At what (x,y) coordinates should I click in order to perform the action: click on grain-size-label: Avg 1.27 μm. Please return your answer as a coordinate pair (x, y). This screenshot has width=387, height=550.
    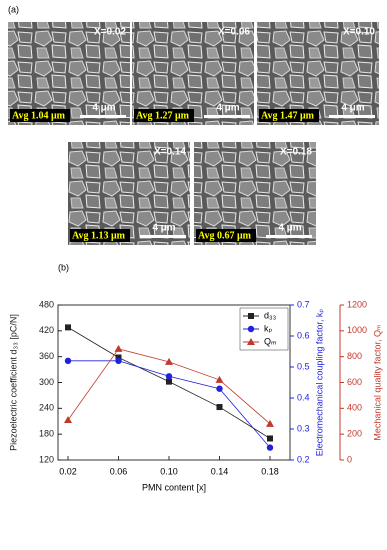
    Looking at the image, I should click on (163, 115).